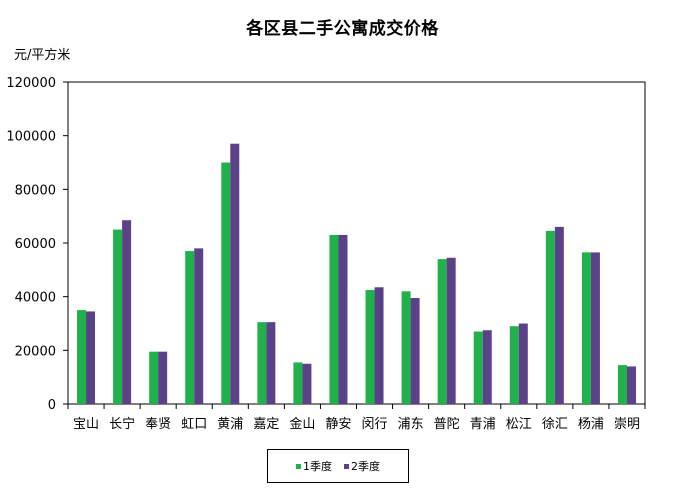  I want to click on legend-label-series-1: 1季度, so click(317, 466).